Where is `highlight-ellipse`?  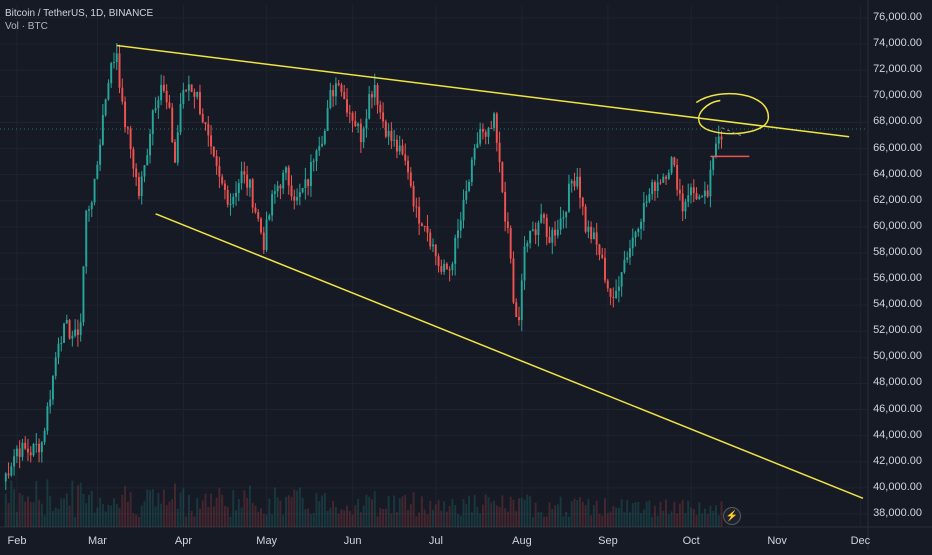 highlight-ellipse is located at coordinates (732, 113).